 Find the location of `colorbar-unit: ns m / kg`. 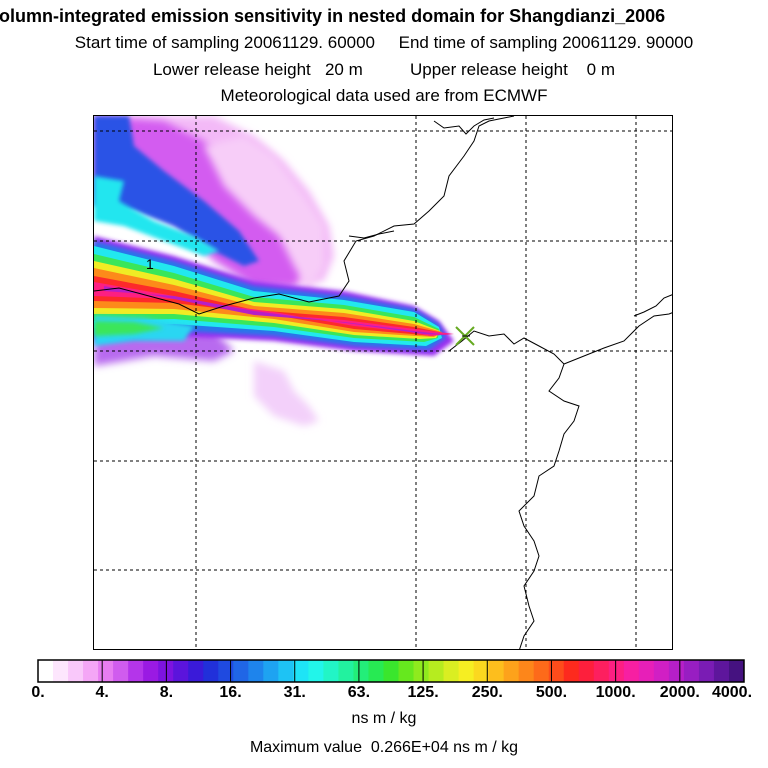

colorbar-unit: ns m / kg is located at coordinates (384, 718).